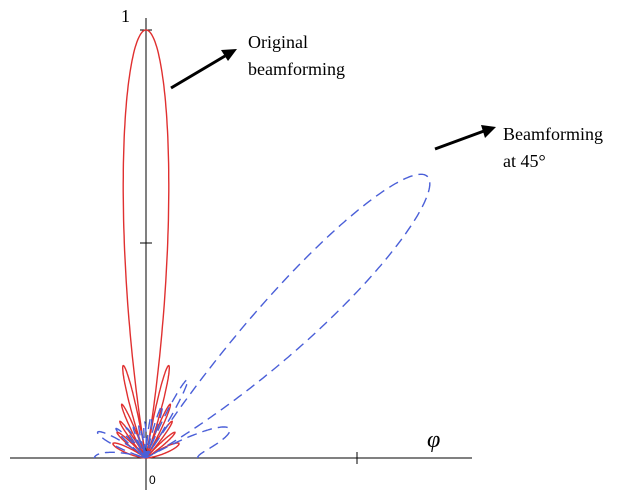 Image resolution: width=641 pixels, height=500 pixels. Describe the element at coordinates (125, 16) in the screenshot. I see `y-axis-max-label: 1` at that location.